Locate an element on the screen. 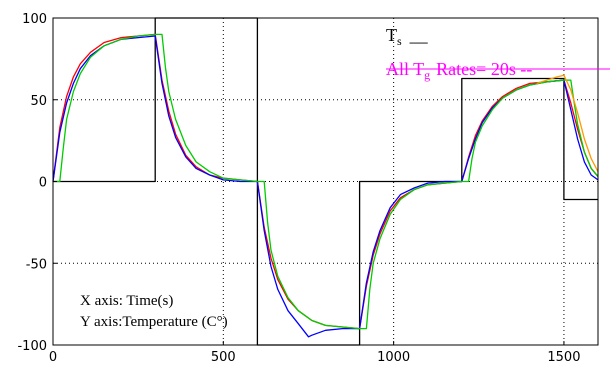 This screenshot has width=610, height=372. x-tick-label-500: 500 is located at coordinates (223, 357).